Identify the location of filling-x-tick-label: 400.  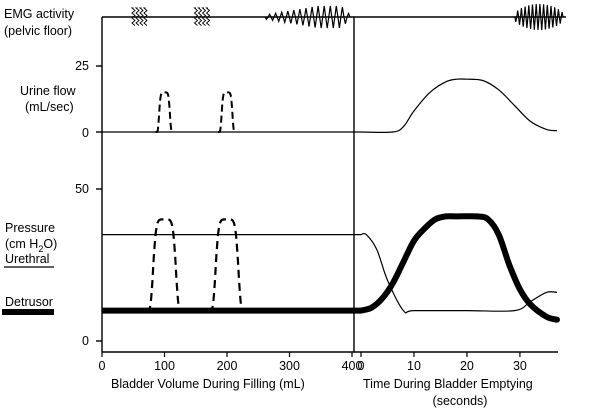
(352, 366).